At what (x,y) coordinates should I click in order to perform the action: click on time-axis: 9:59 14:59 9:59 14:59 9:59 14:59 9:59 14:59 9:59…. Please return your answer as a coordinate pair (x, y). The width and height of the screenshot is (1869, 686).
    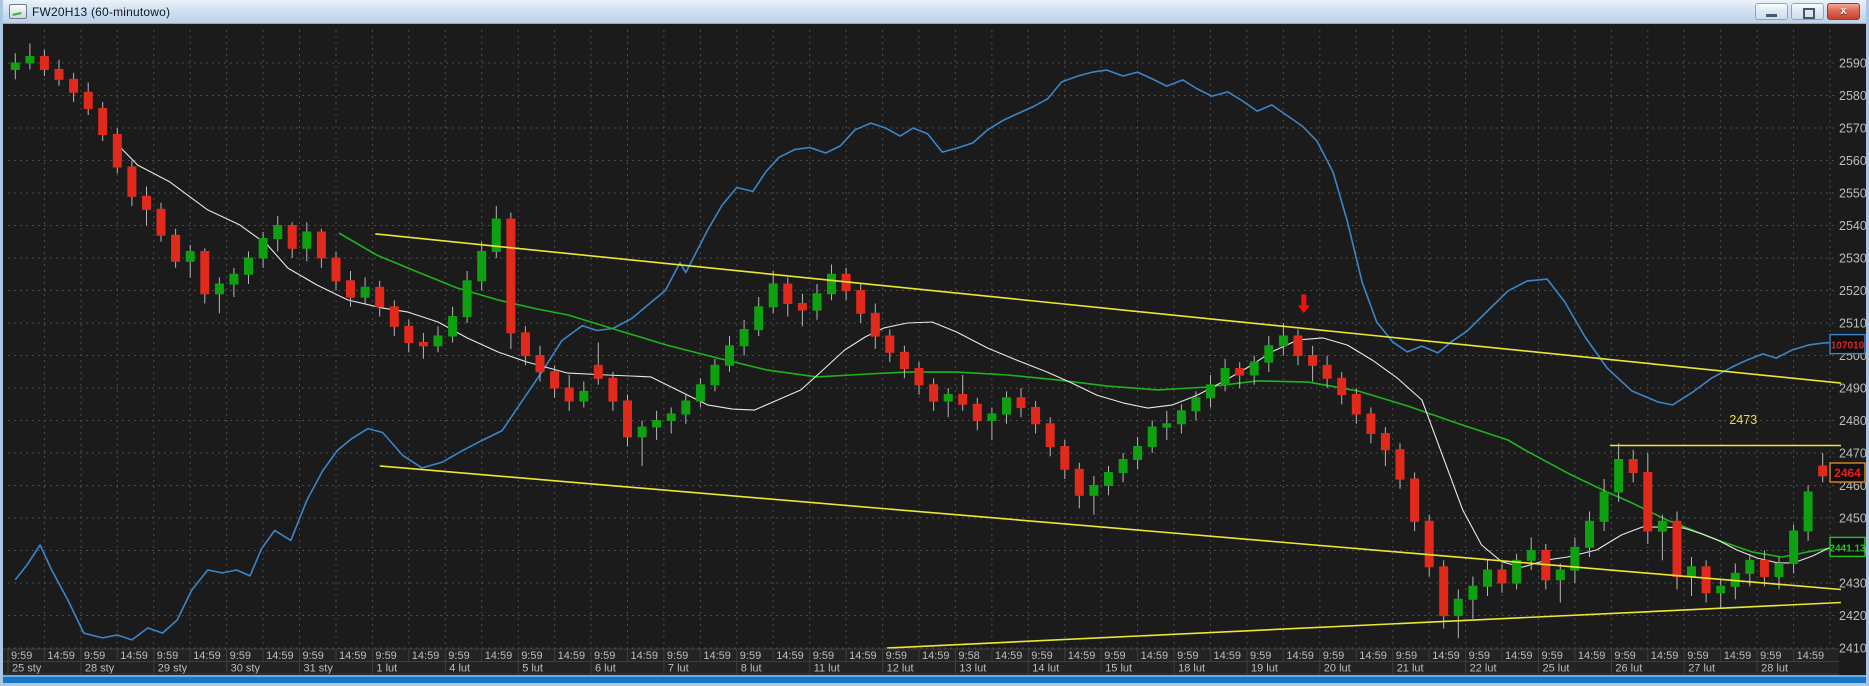
    Looking at the image, I should click on (921, 655).